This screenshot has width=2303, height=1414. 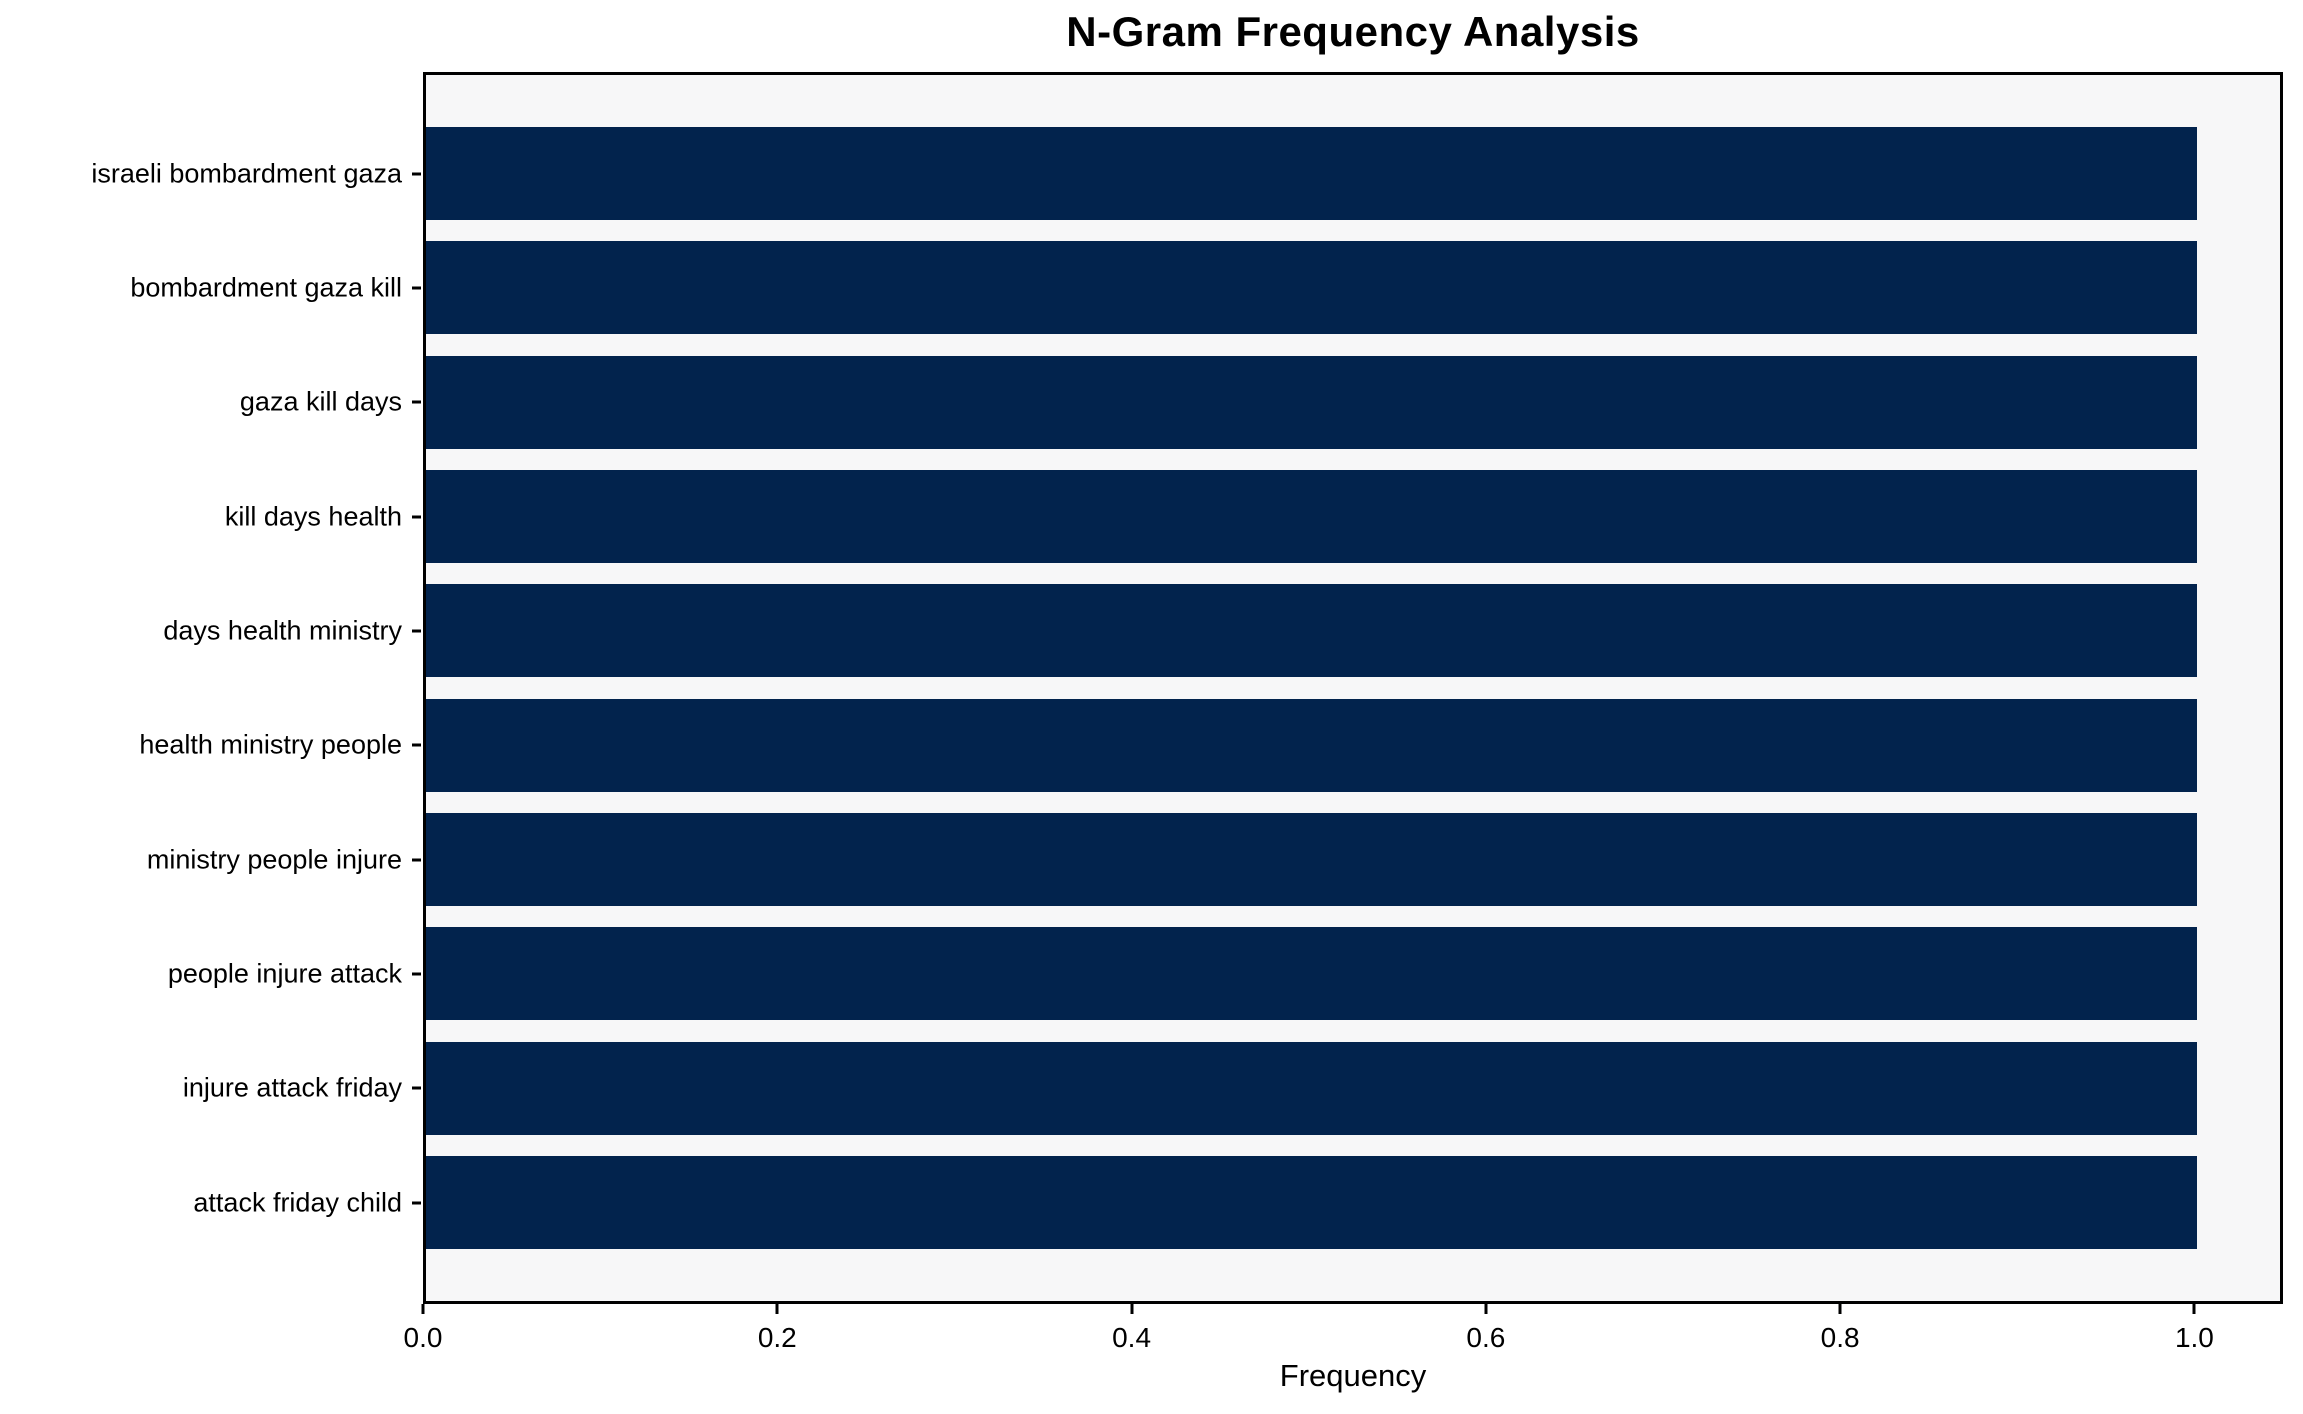 I want to click on x-axis-label: Frequency, so click(x=1353, y=1375).